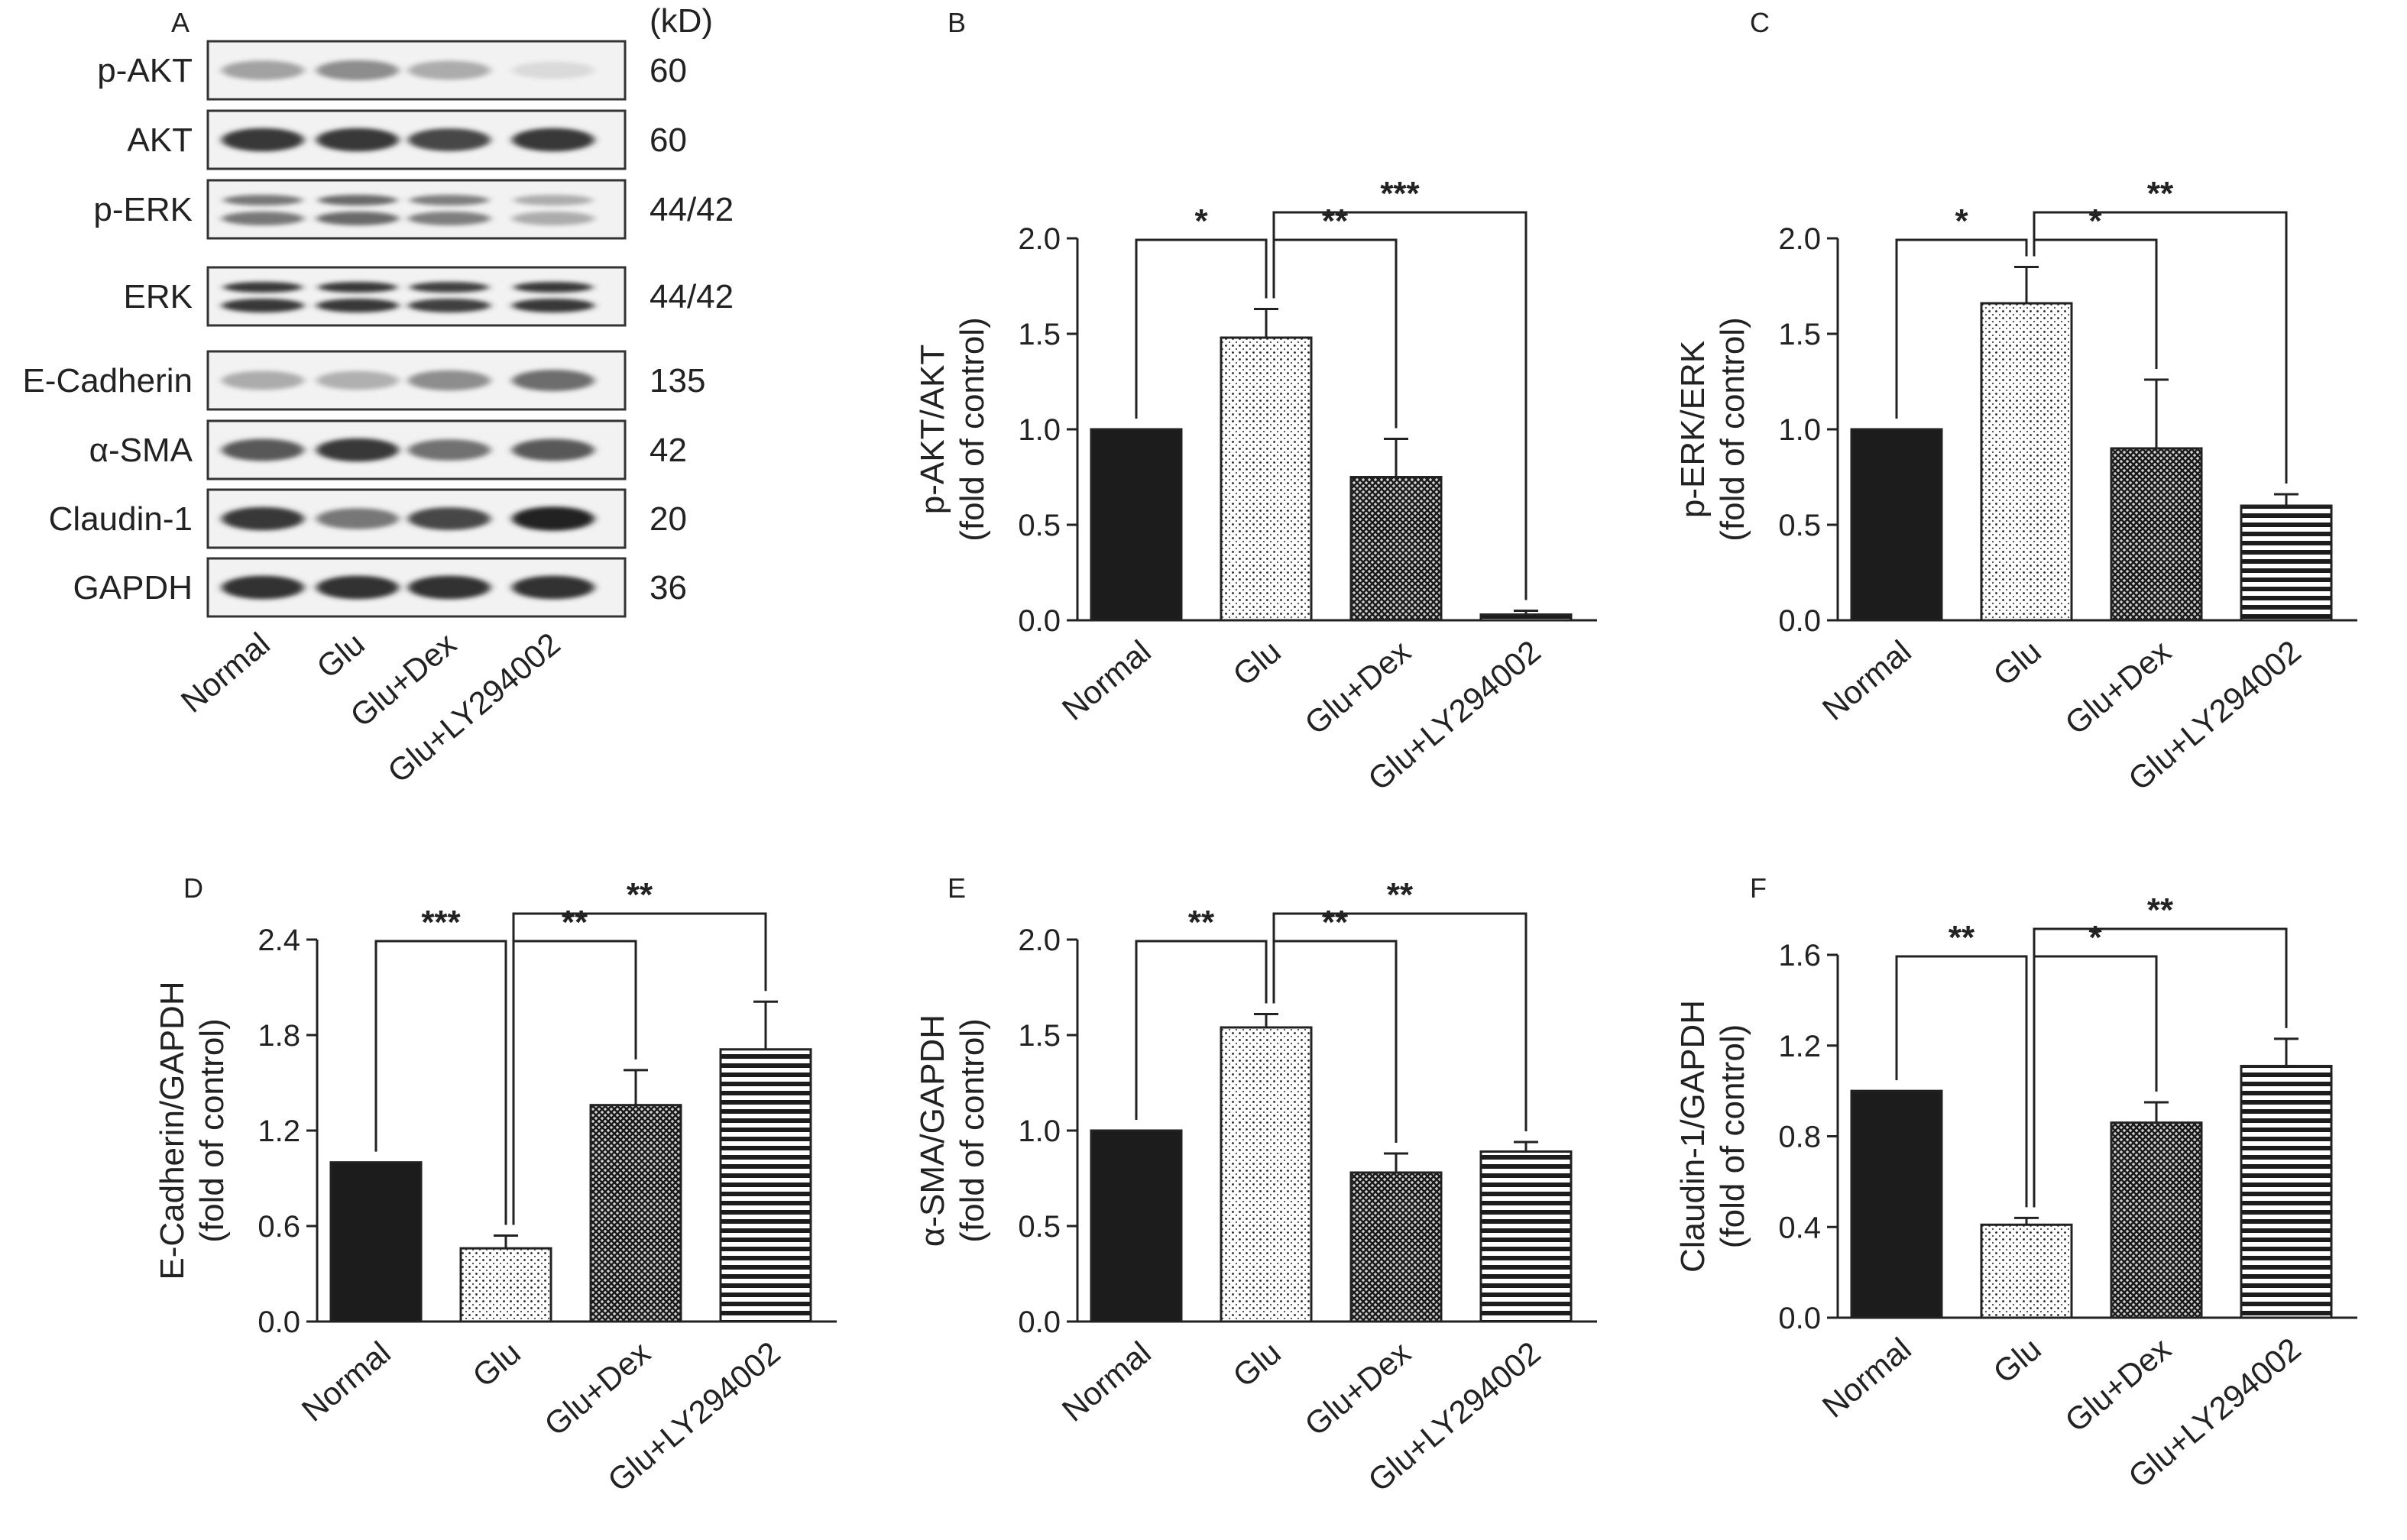  What do you see at coordinates (2118, 1385) in the screenshot?
I see `category-label: Glu+Dex` at bounding box center [2118, 1385].